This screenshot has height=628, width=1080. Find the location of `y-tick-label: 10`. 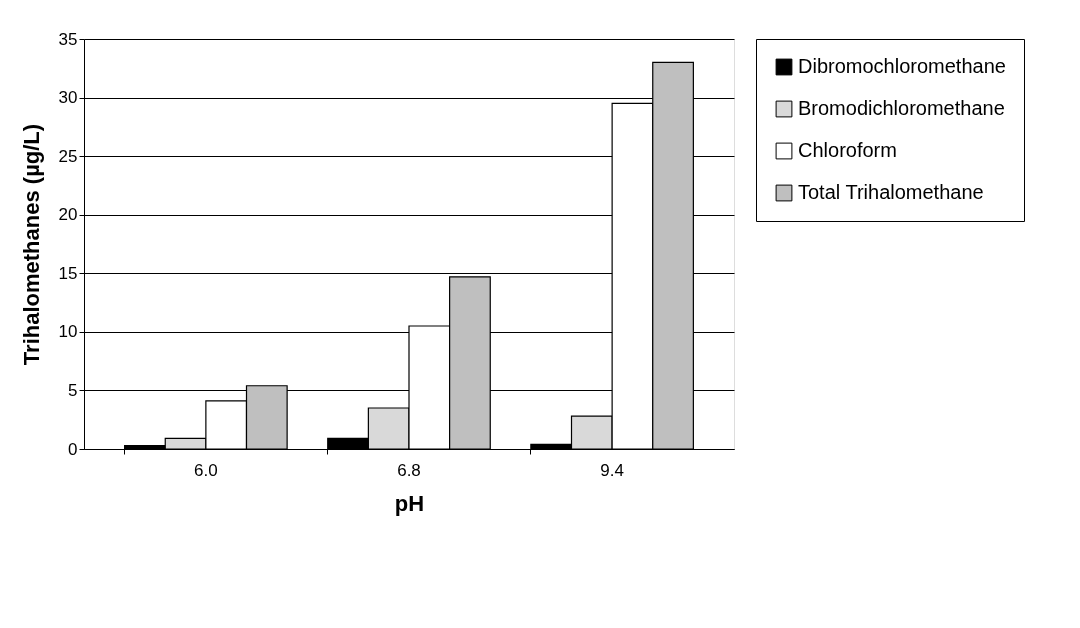

y-tick-label: 10 is located at coordinates (68, 332).